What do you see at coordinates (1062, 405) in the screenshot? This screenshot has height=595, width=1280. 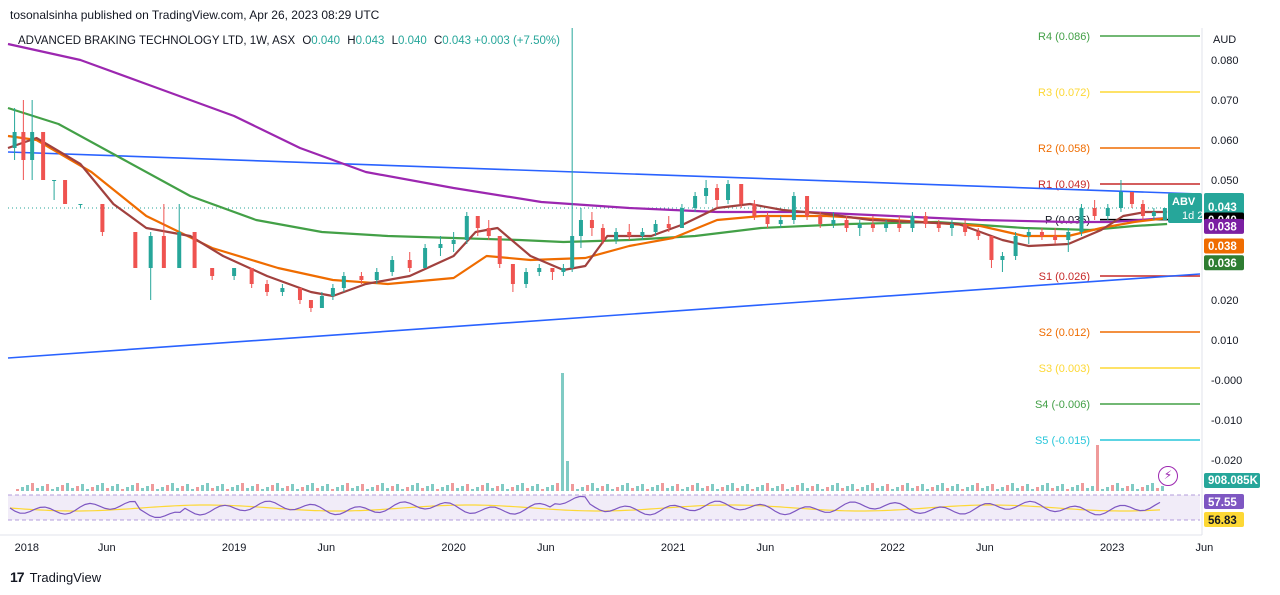 I see `pivot-label: S4 (-0.006)` at bounding box center [1062, 405].